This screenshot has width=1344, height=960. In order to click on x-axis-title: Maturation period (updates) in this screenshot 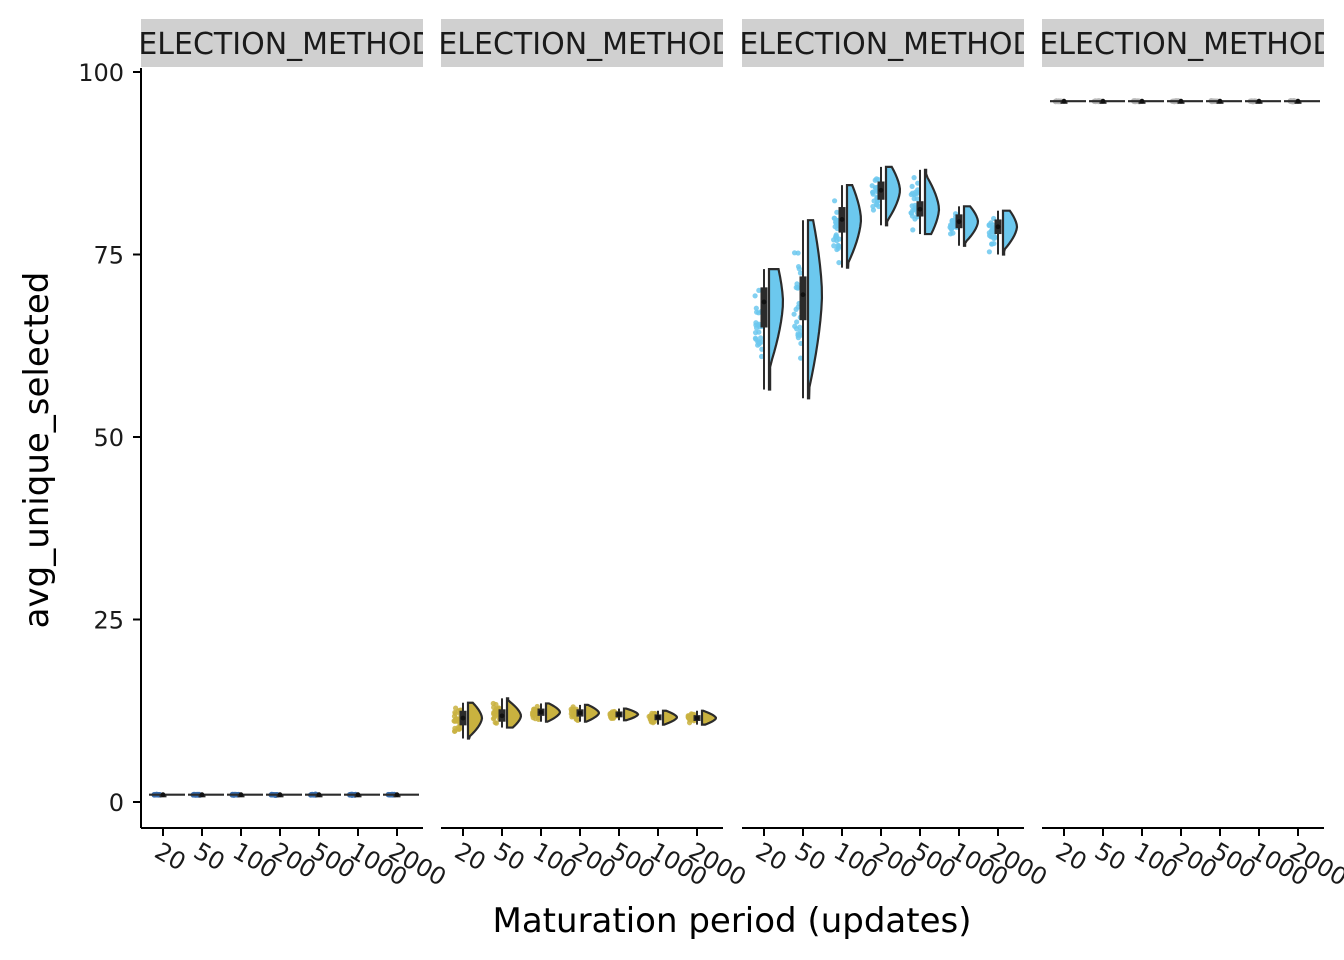, I will do `click(732, 921)`.